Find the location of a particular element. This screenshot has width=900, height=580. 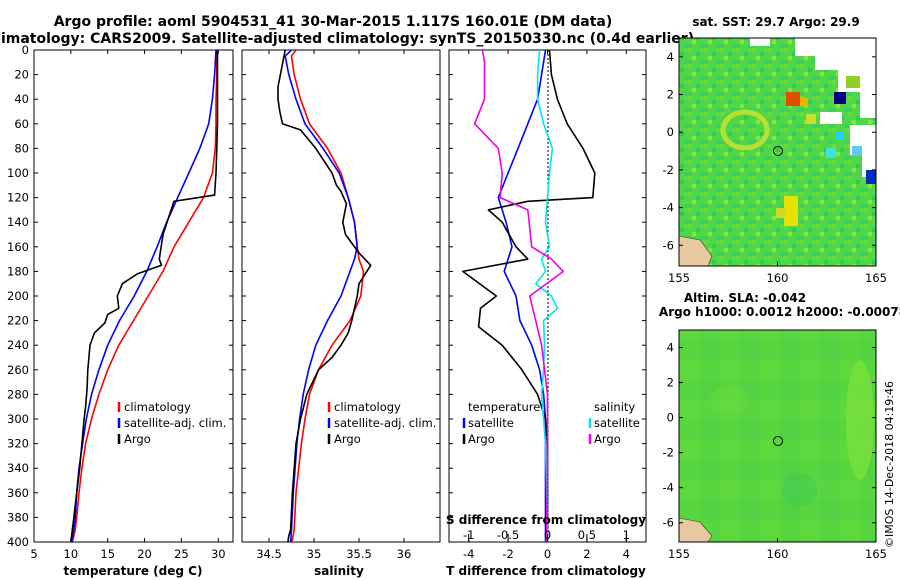

sst-title: sat. SST: 29.7 Argo: 29.9 is located at coordinates (775, 22).